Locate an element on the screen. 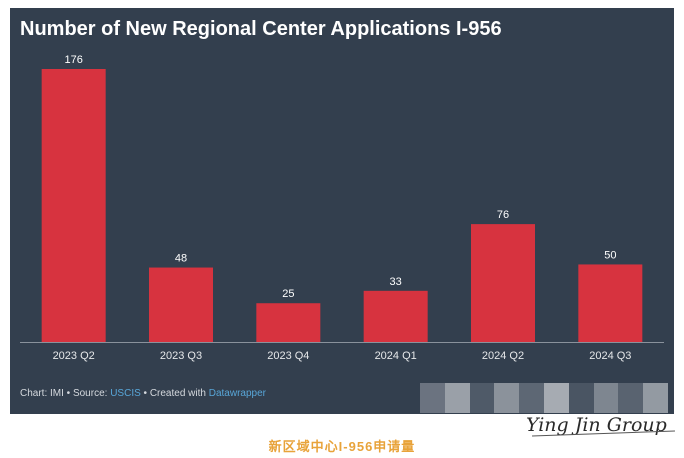  x-tick-label-0: 2023 Q2 is located at coordinates (74, 356).